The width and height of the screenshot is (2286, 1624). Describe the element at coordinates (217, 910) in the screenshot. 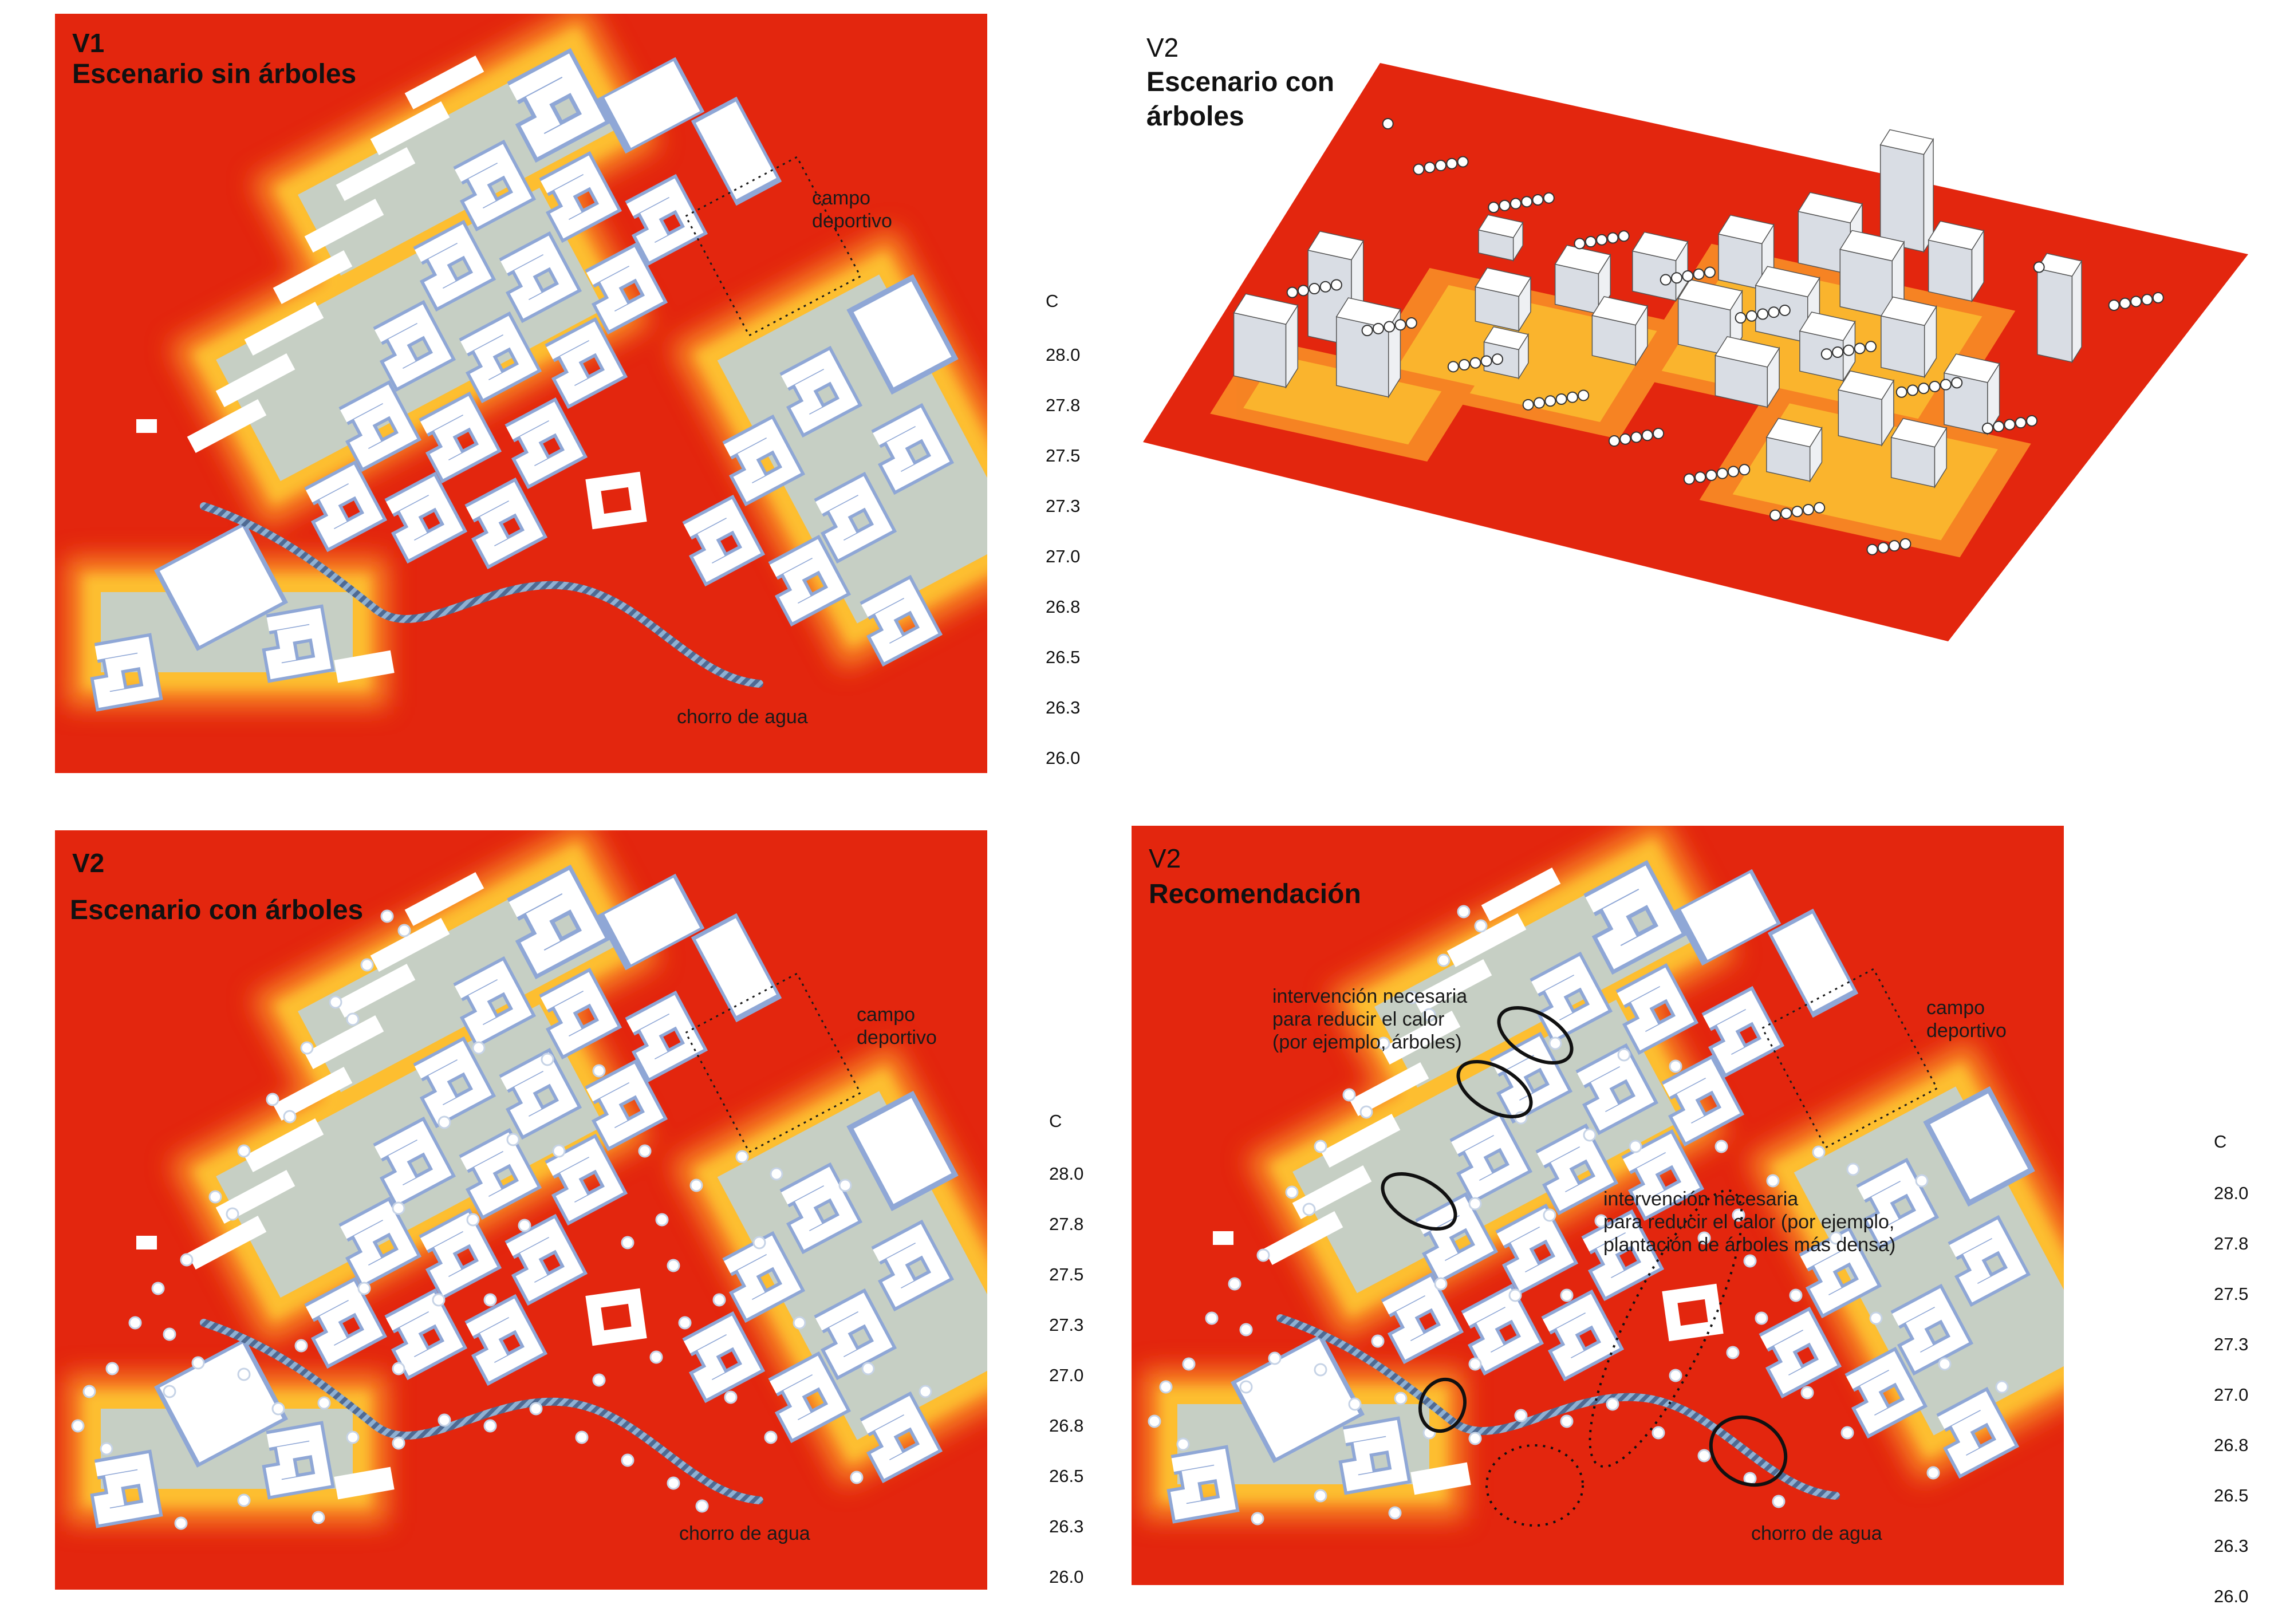

I see `panel-title: Escenario con árboles` at that location.